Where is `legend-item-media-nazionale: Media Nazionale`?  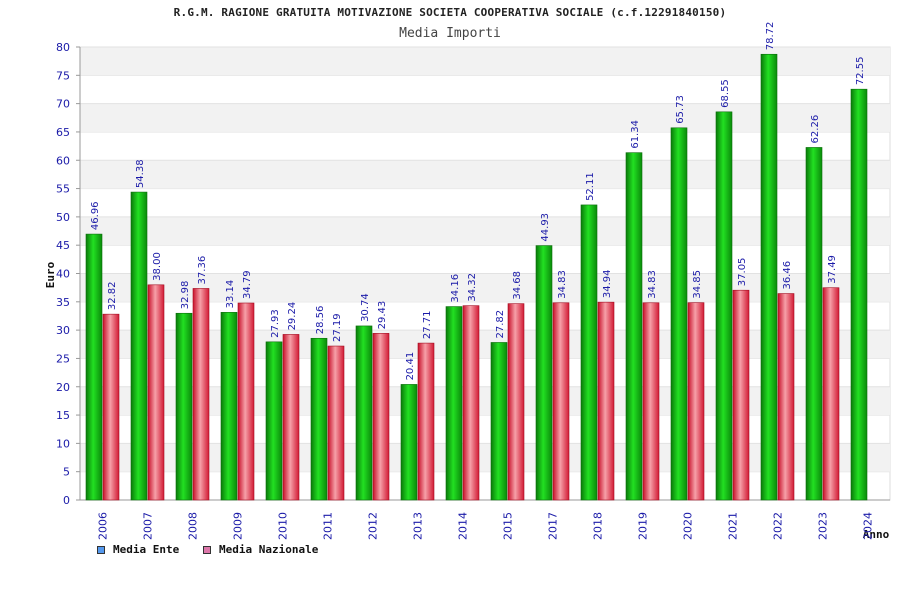 legend-item-media-nazionale: Media Nazionale is located at coordinates (260, 549).